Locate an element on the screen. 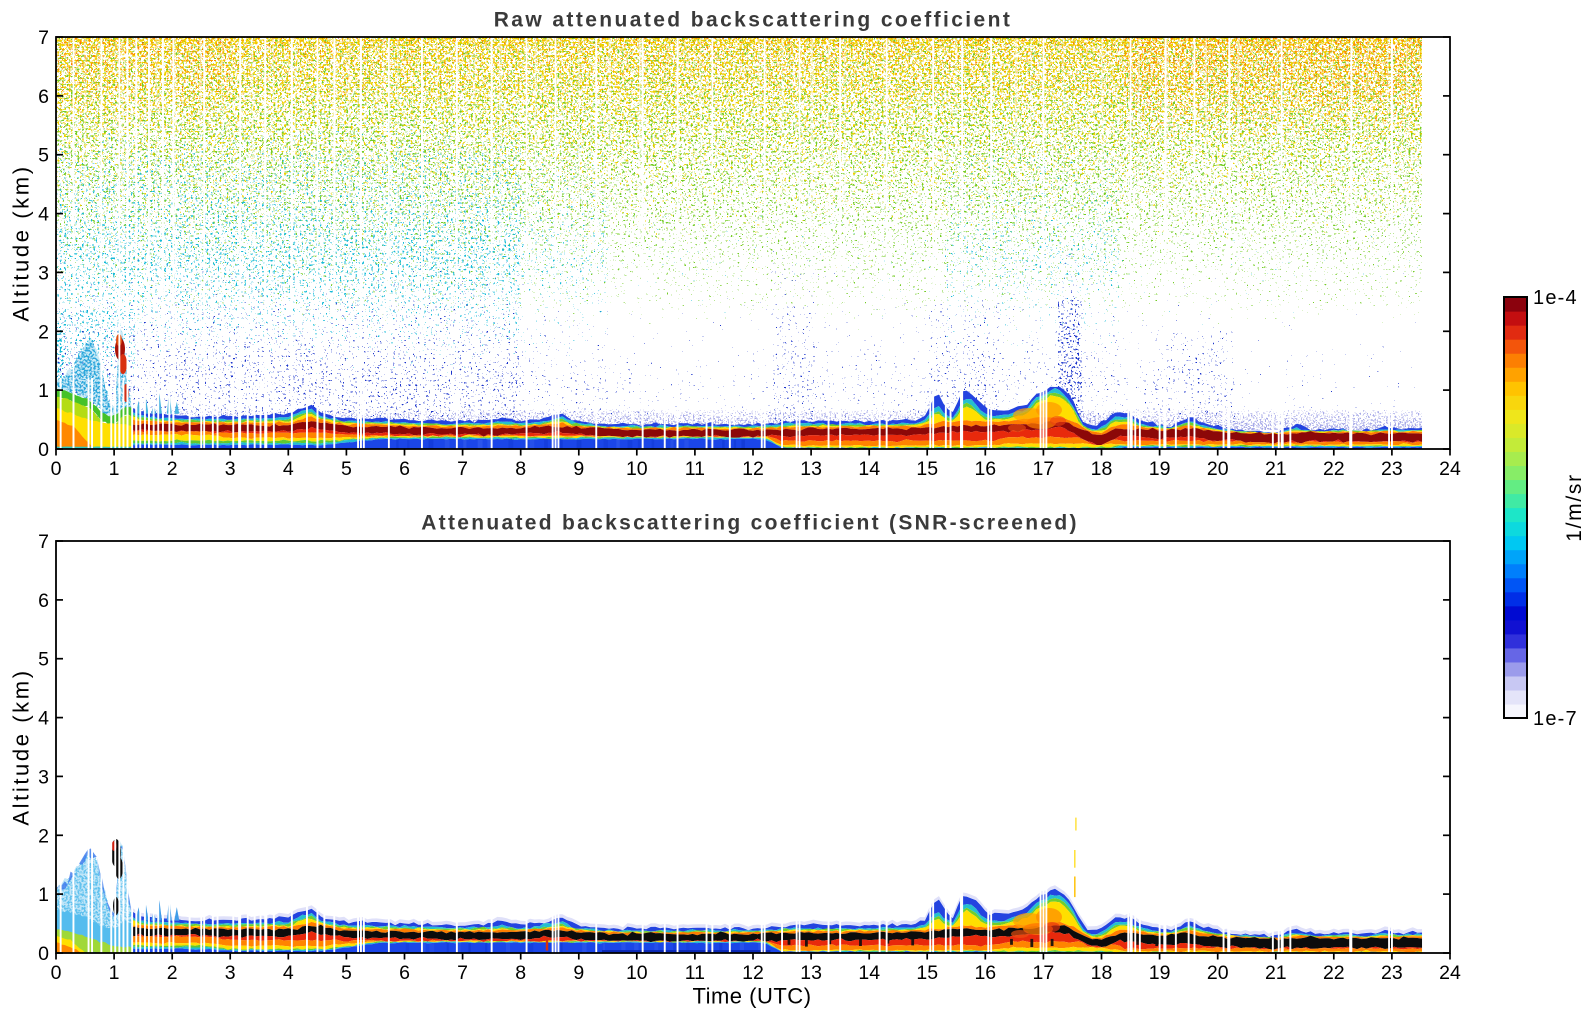  svg-text: 1/m/sr is located at coordinates (1574, 507).